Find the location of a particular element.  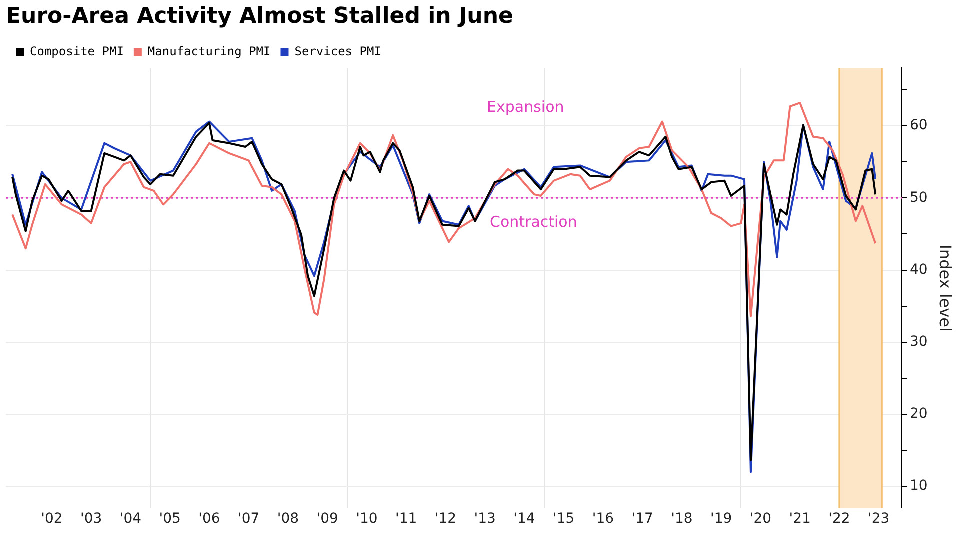

x-tick-label: '22 is located at coordinates (839, 519).